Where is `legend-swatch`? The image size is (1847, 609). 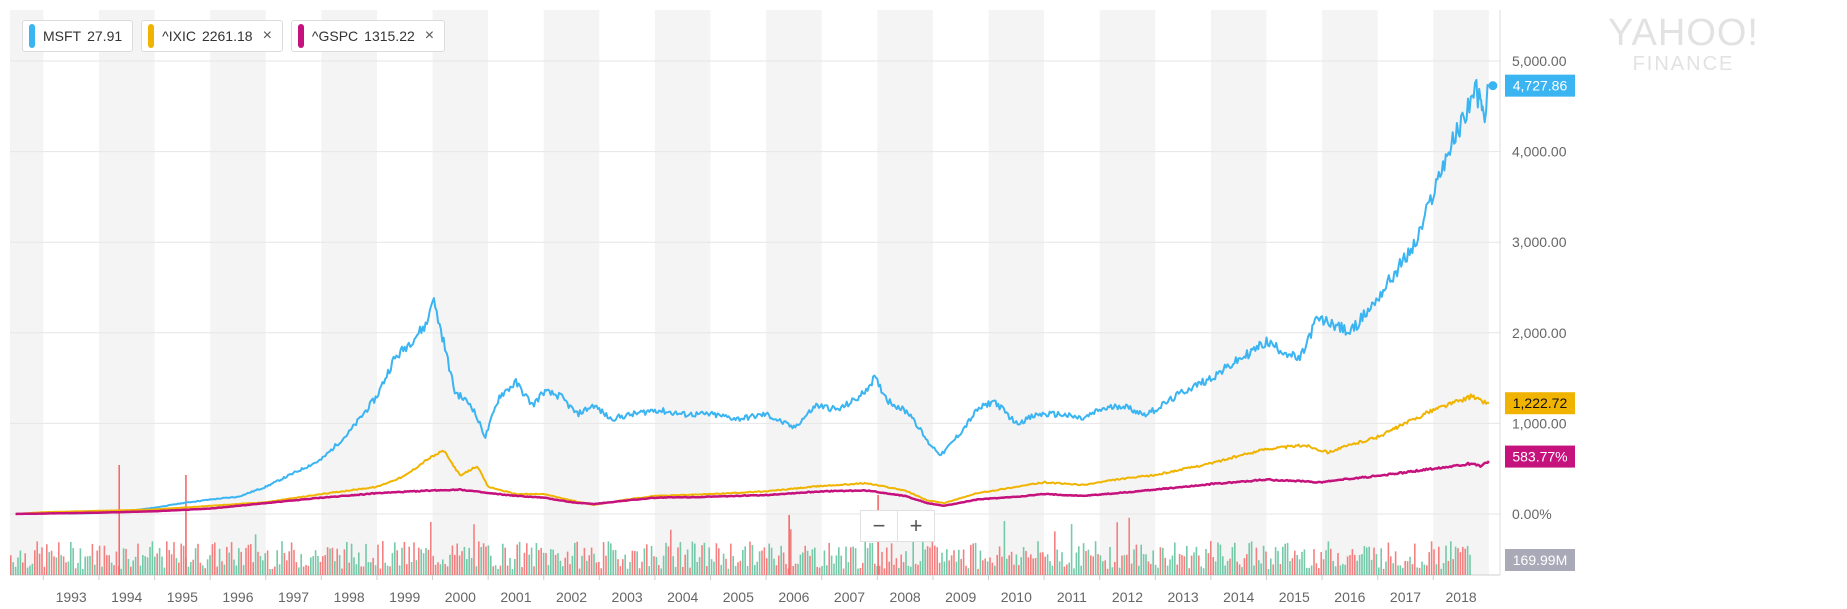
legend-swatch is located at coordinates (32, 36).